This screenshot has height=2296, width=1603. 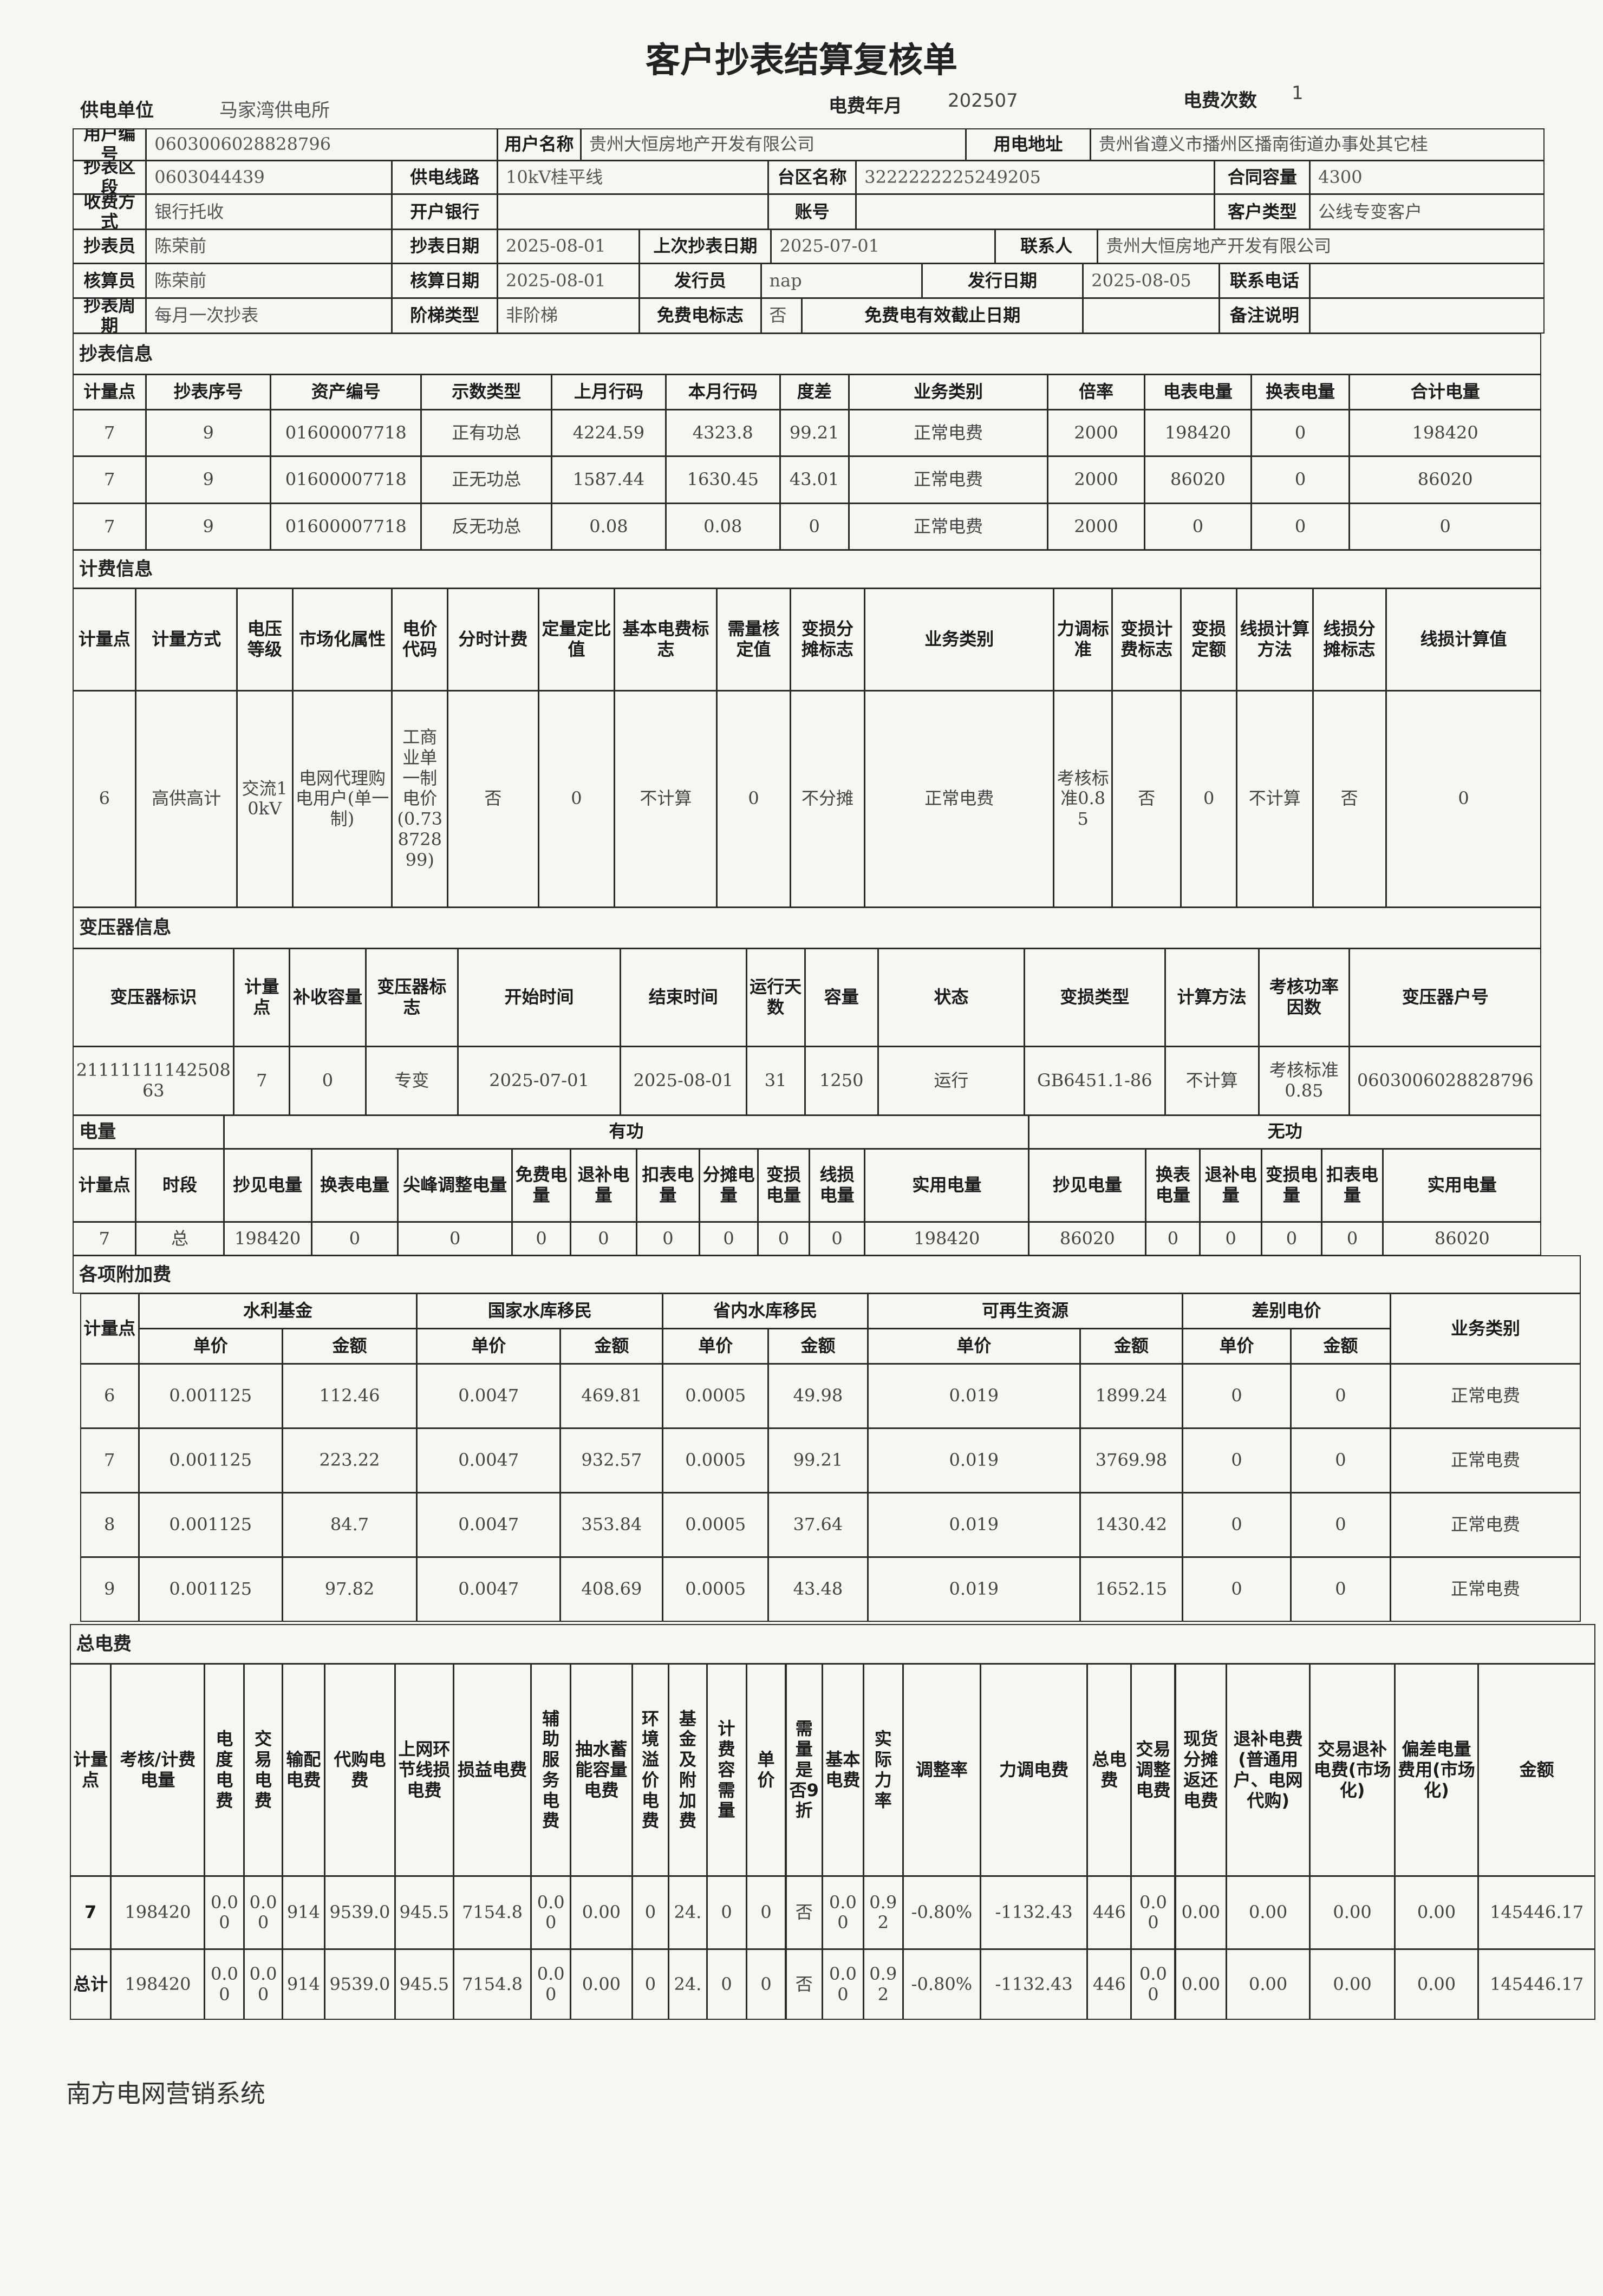 What do you see at coordinates (489, 1346) in the screenshot?
I see `header-cell: 单价` at bounding box center [489, 1346].